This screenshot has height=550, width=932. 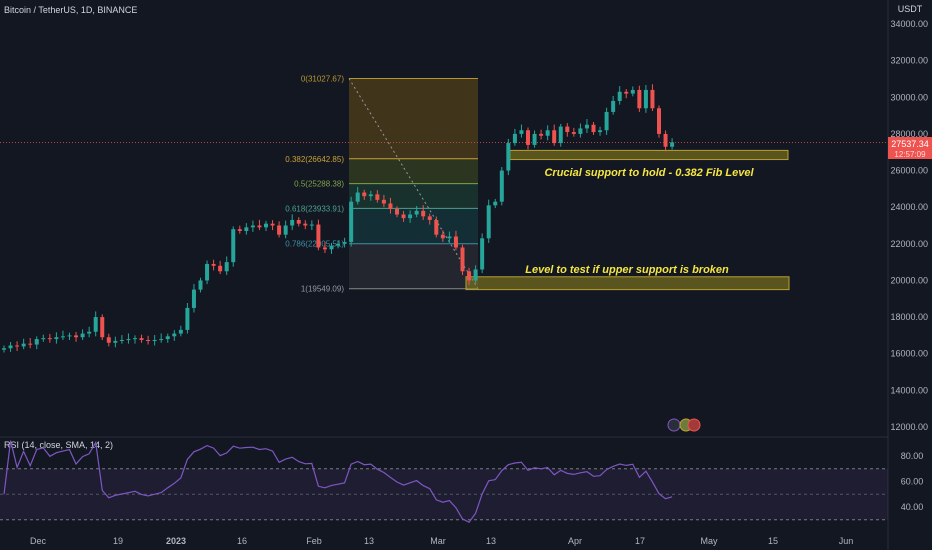 I want to click on y-tick-label: 28000.00, so click(x=909, y=134).